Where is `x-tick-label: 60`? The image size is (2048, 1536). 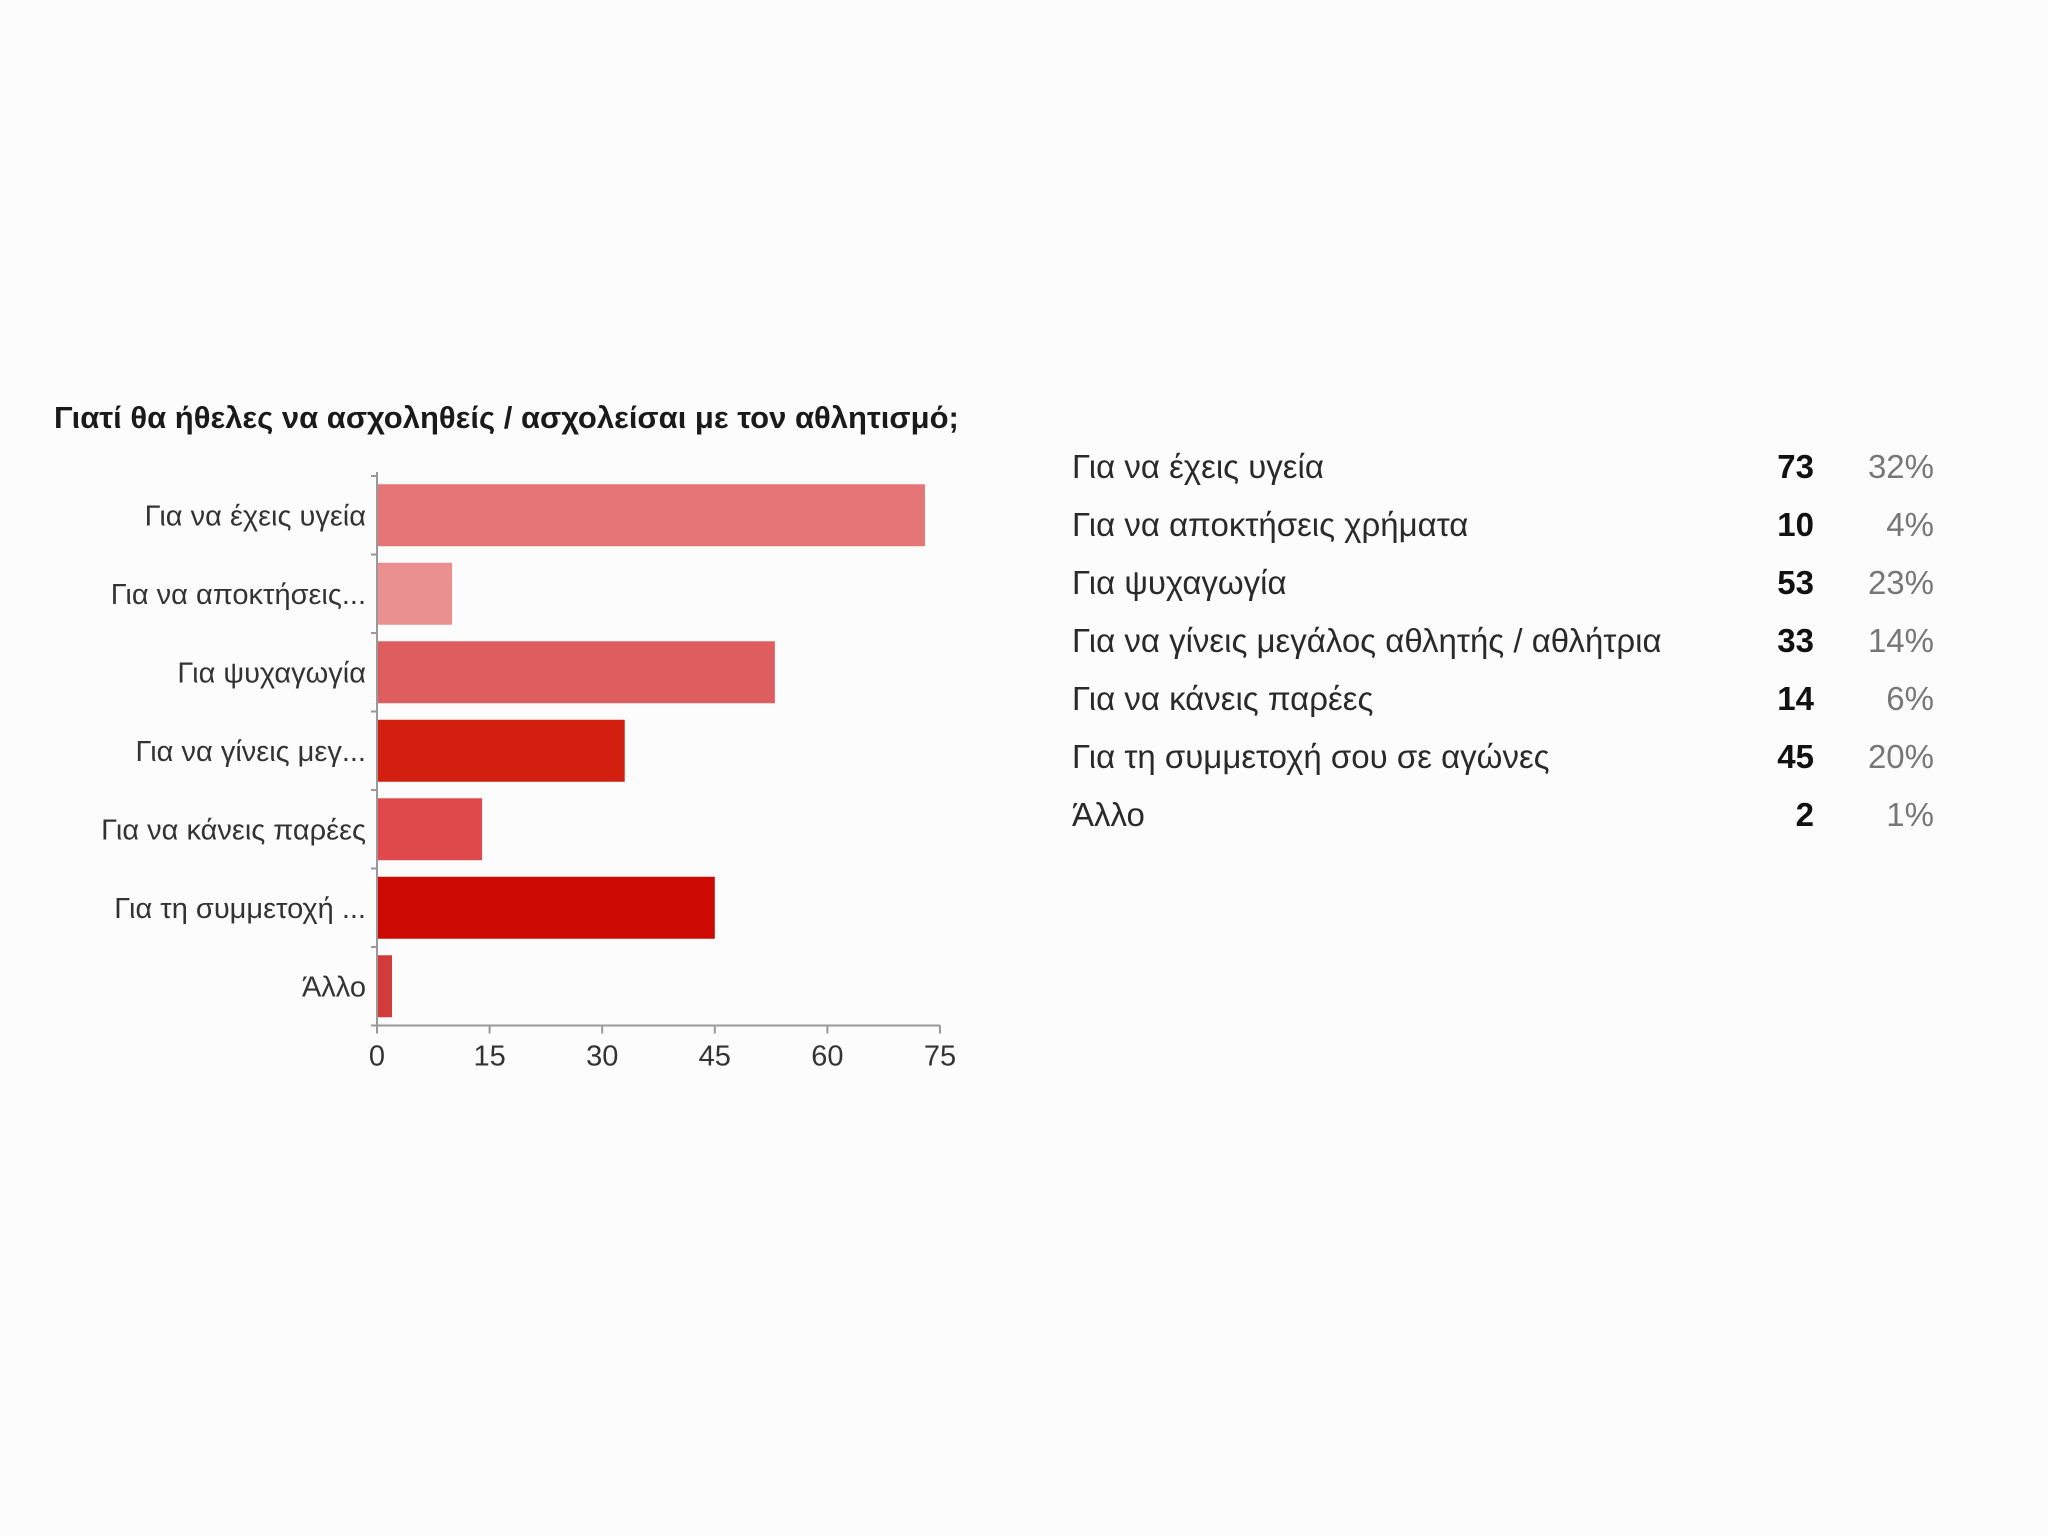 x-tick-label: 60 is located at coordinates (827, 1057).